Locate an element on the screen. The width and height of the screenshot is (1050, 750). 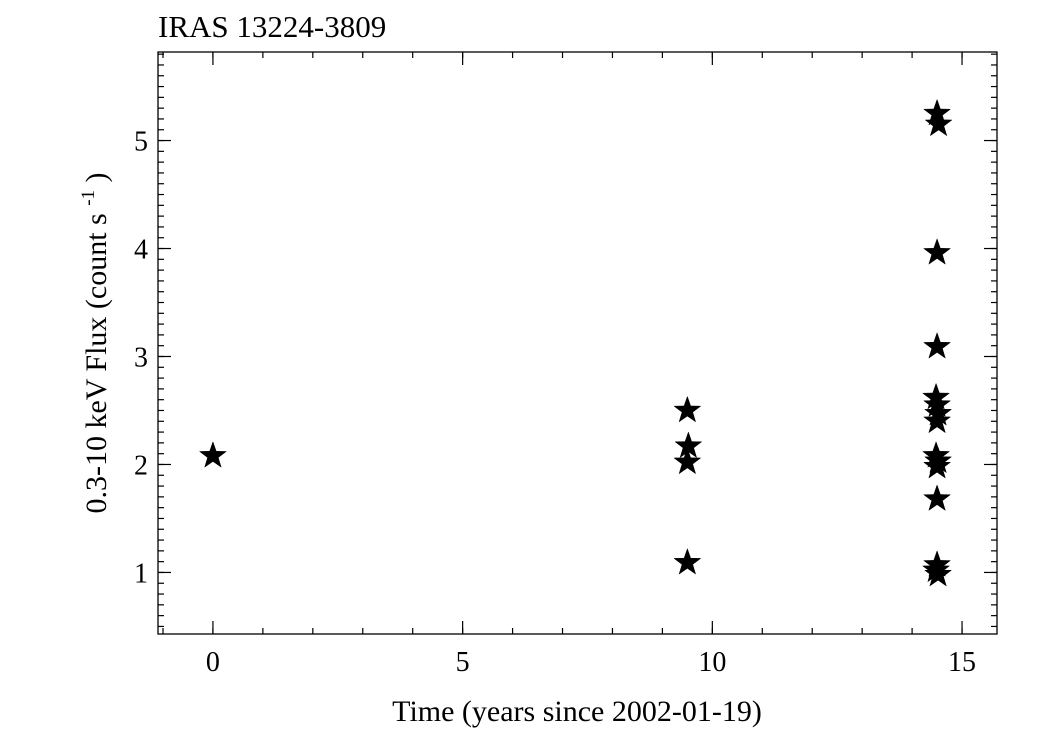
y-axis-label-close: ) is located at coordinates (96, 177).